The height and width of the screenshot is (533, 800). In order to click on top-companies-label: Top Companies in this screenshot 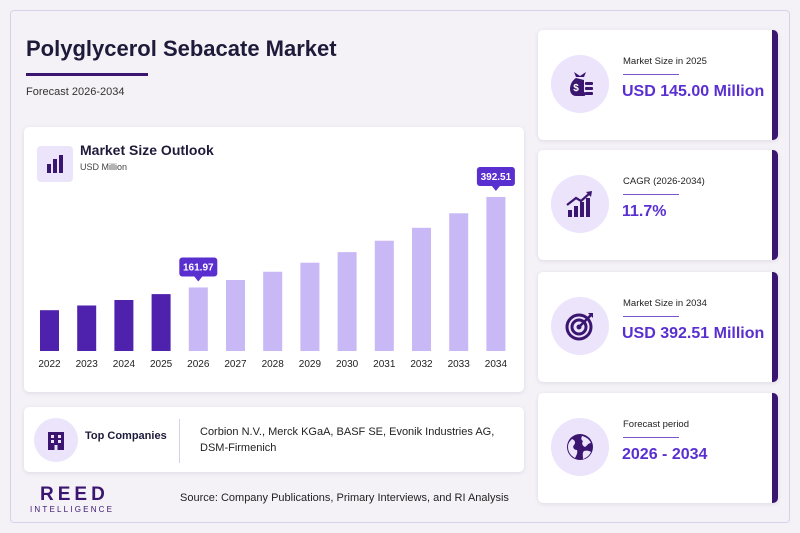, I will do `click(126, 436)`.